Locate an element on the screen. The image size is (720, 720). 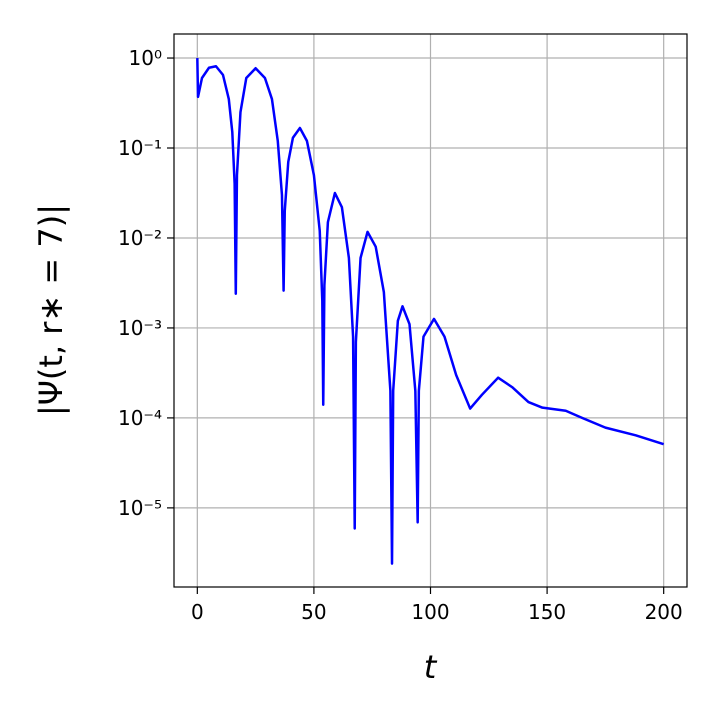
x-tick-label: 0 is located at coordinates (197, 612).